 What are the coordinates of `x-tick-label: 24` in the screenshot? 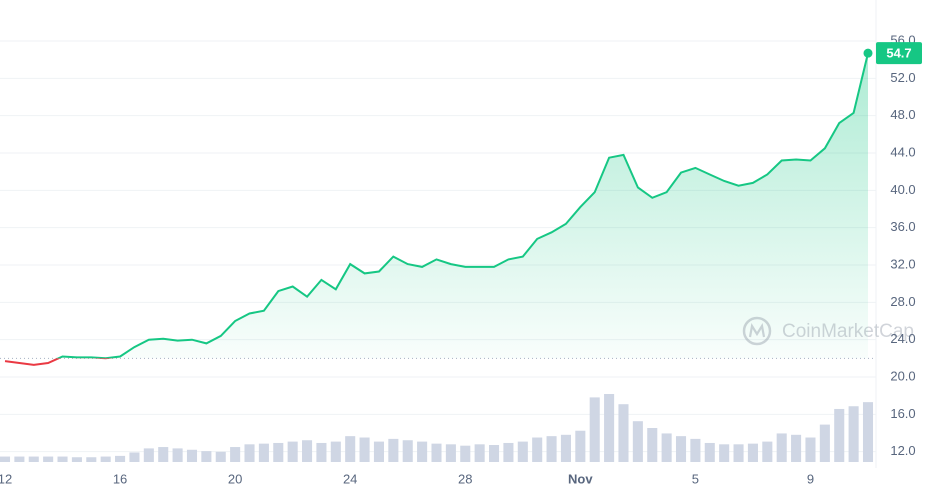 It's located at (350, 478).